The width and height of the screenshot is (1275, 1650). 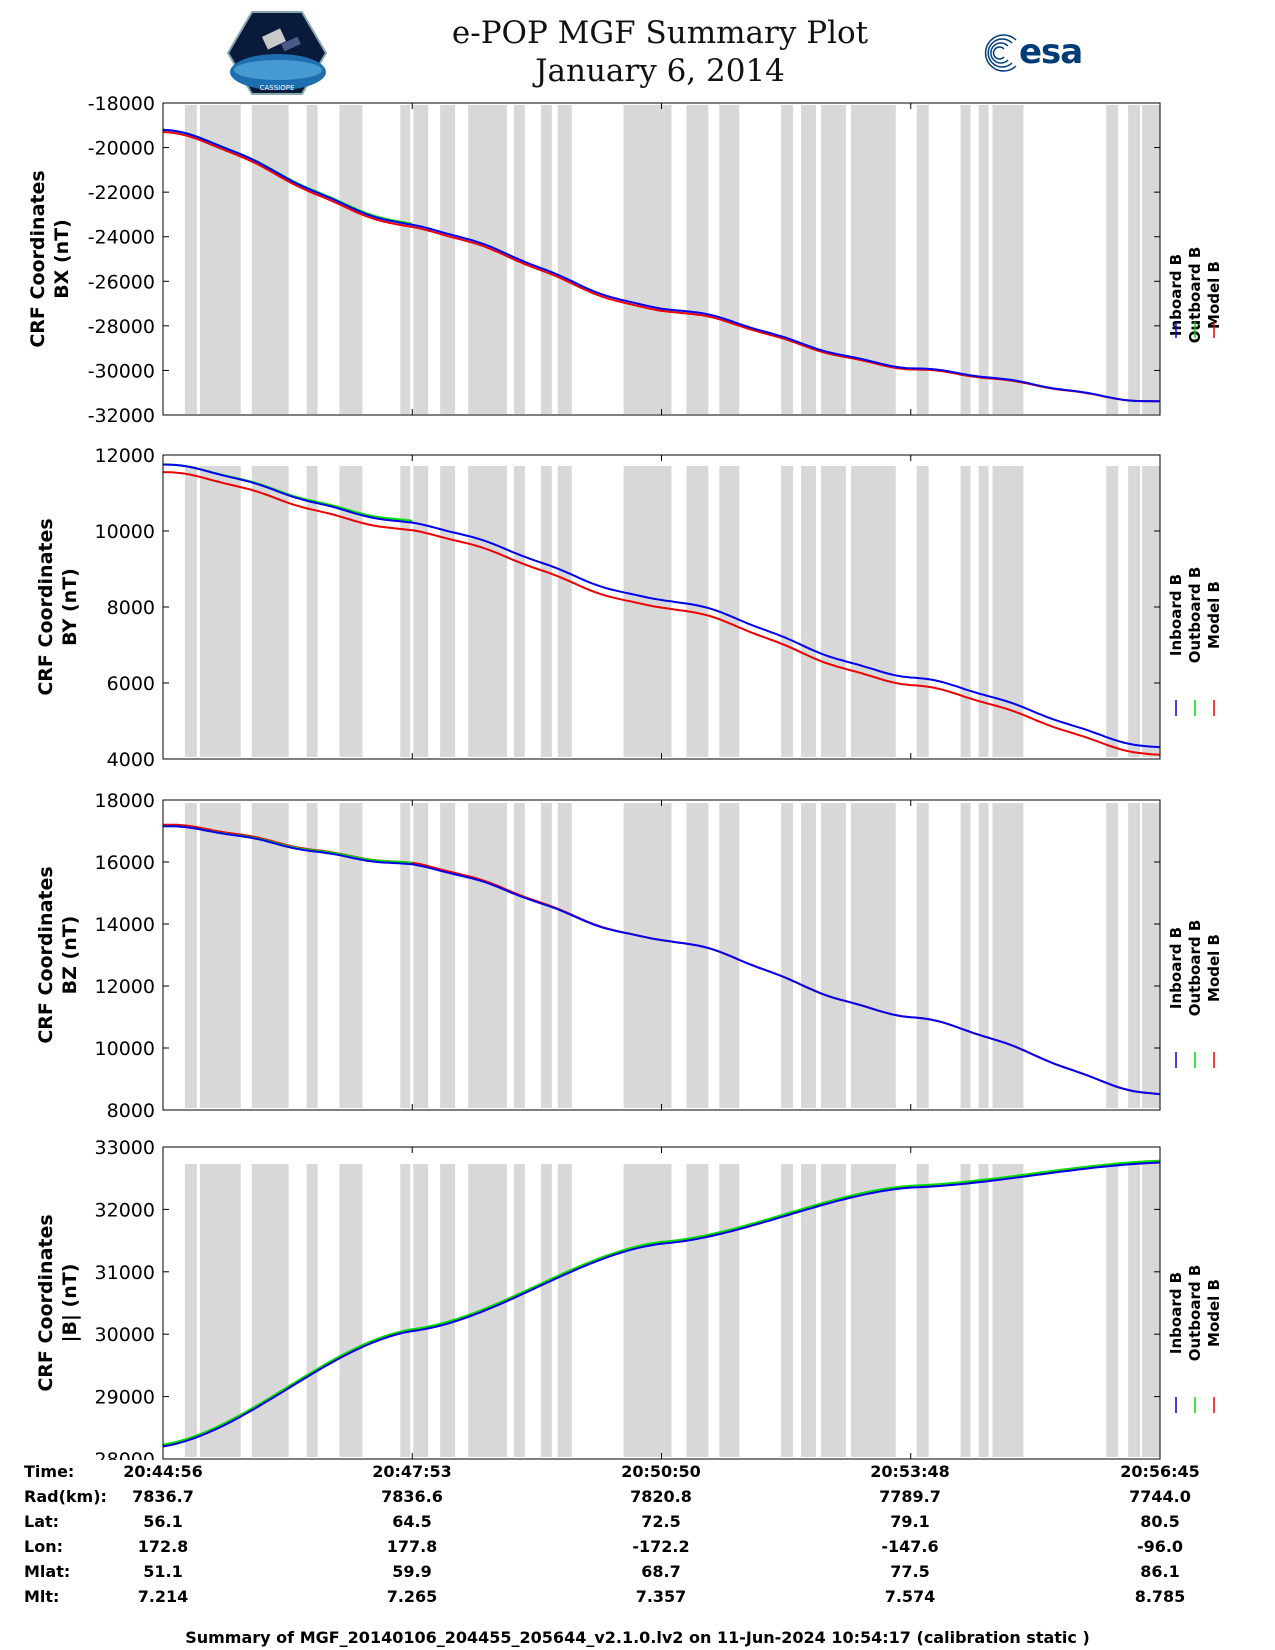 I want to click on ephemeris-value: 56.1, so click(x=163, y=1521).